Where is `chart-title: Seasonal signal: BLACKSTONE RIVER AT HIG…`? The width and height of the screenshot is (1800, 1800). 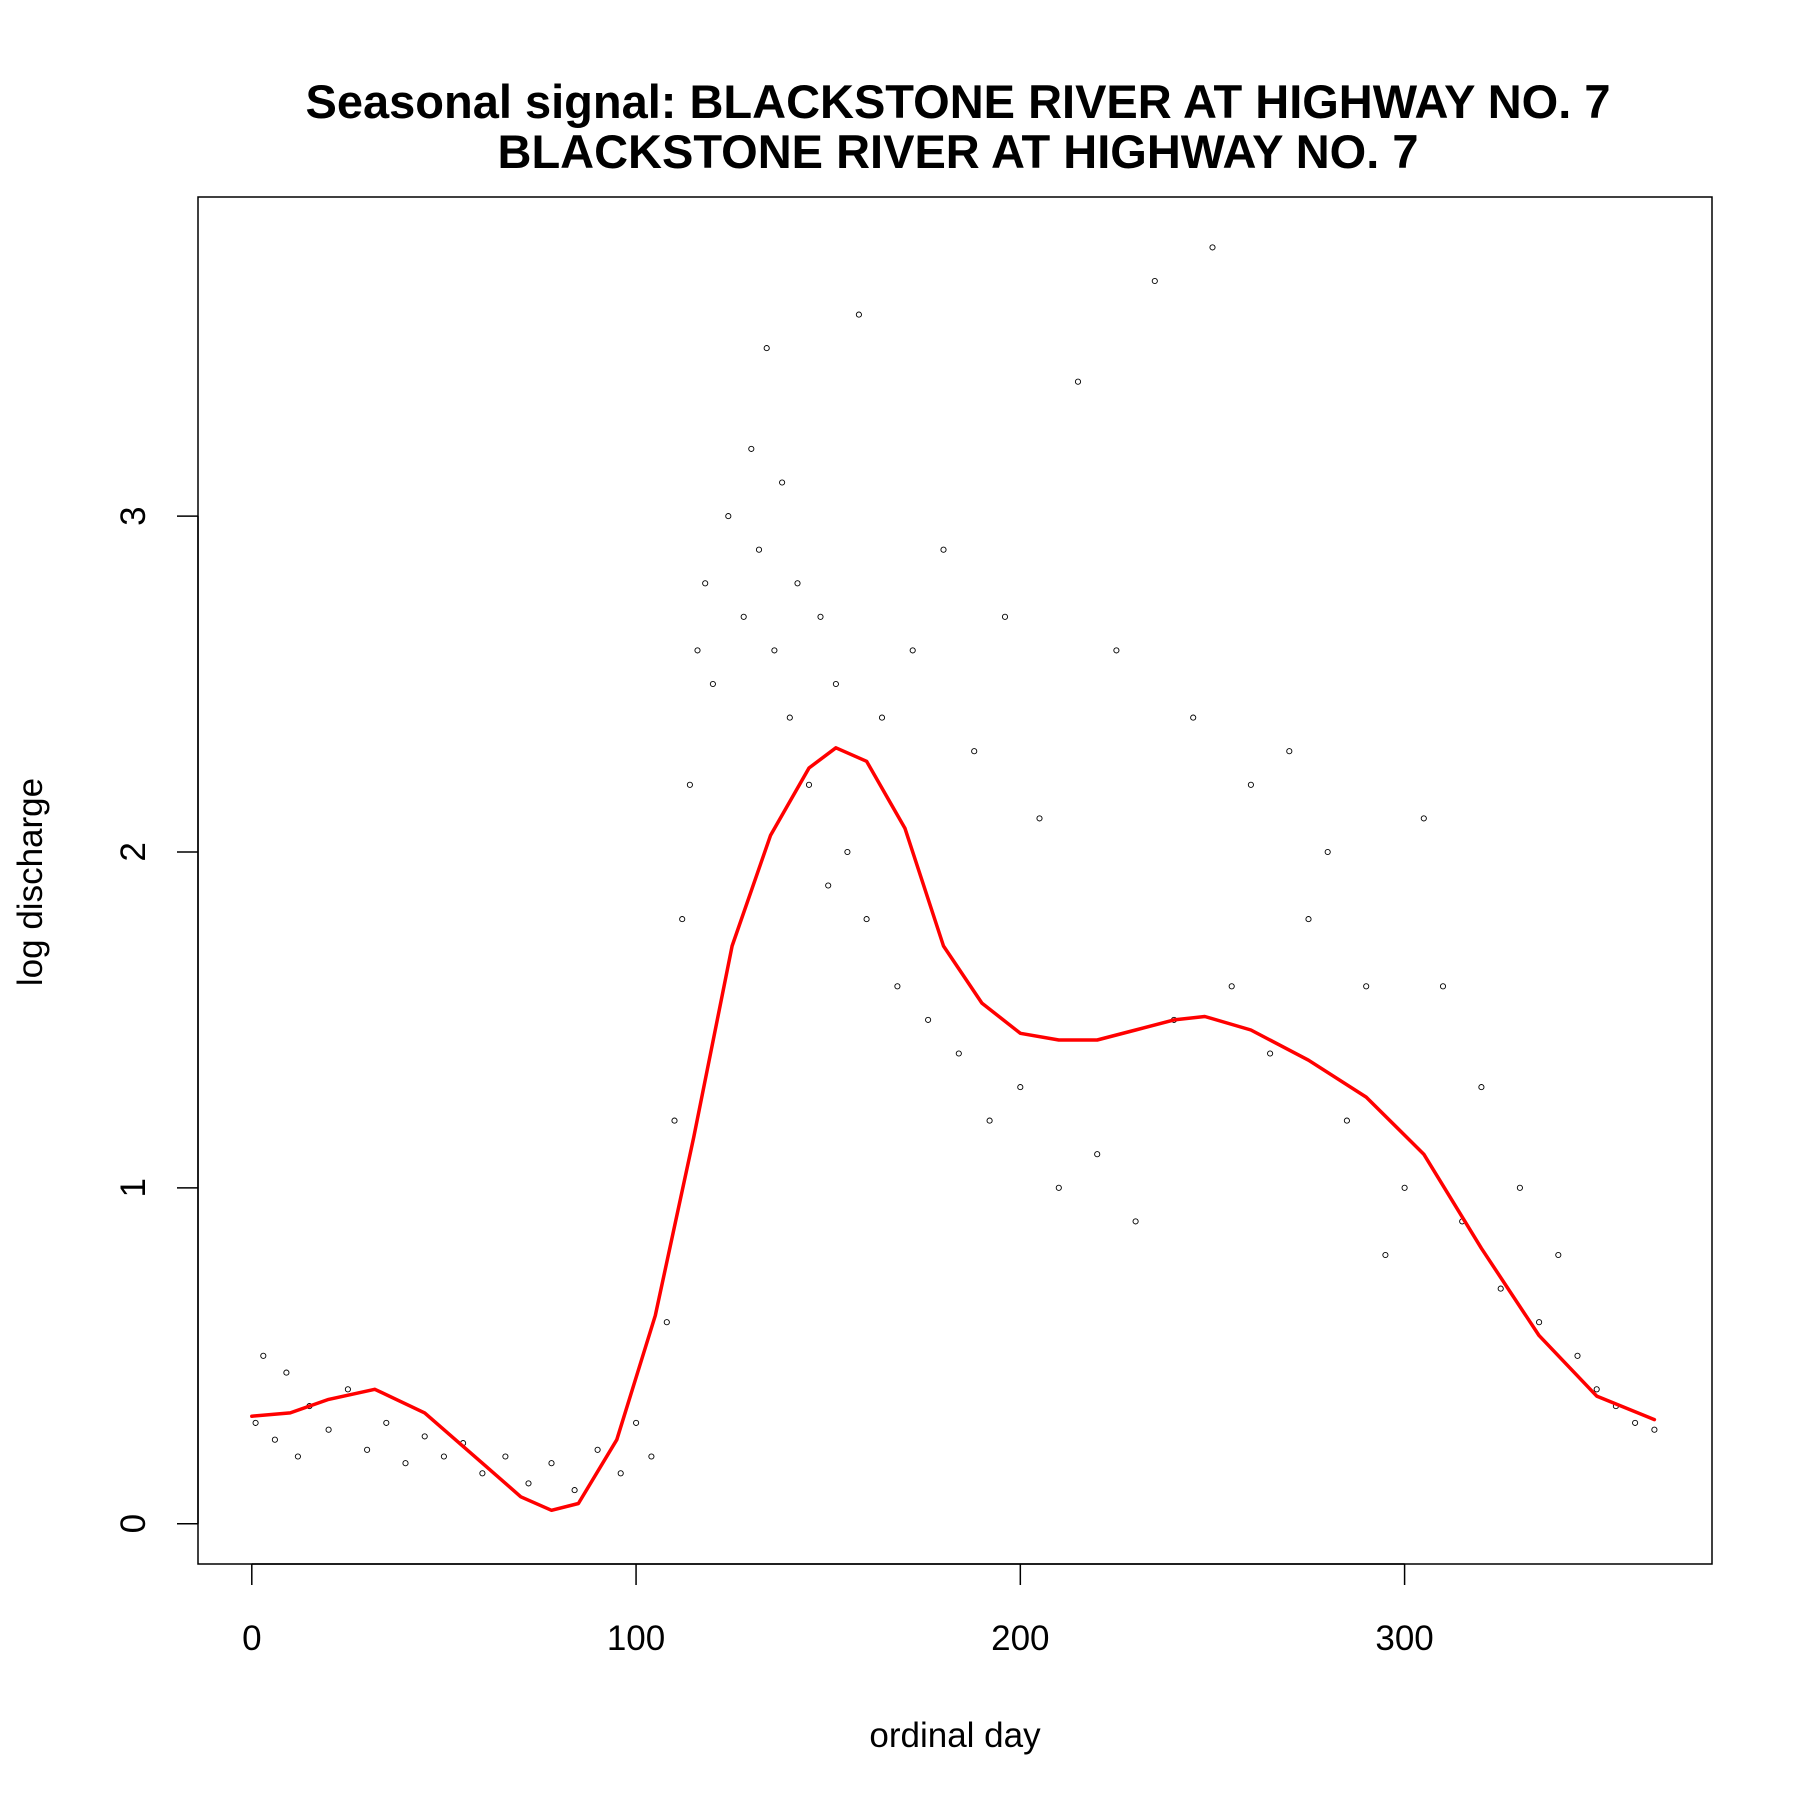 chart-title: Seasonal signal: BLACKSTONE RIVER AT HIG… is located at coordinates (958, 101).